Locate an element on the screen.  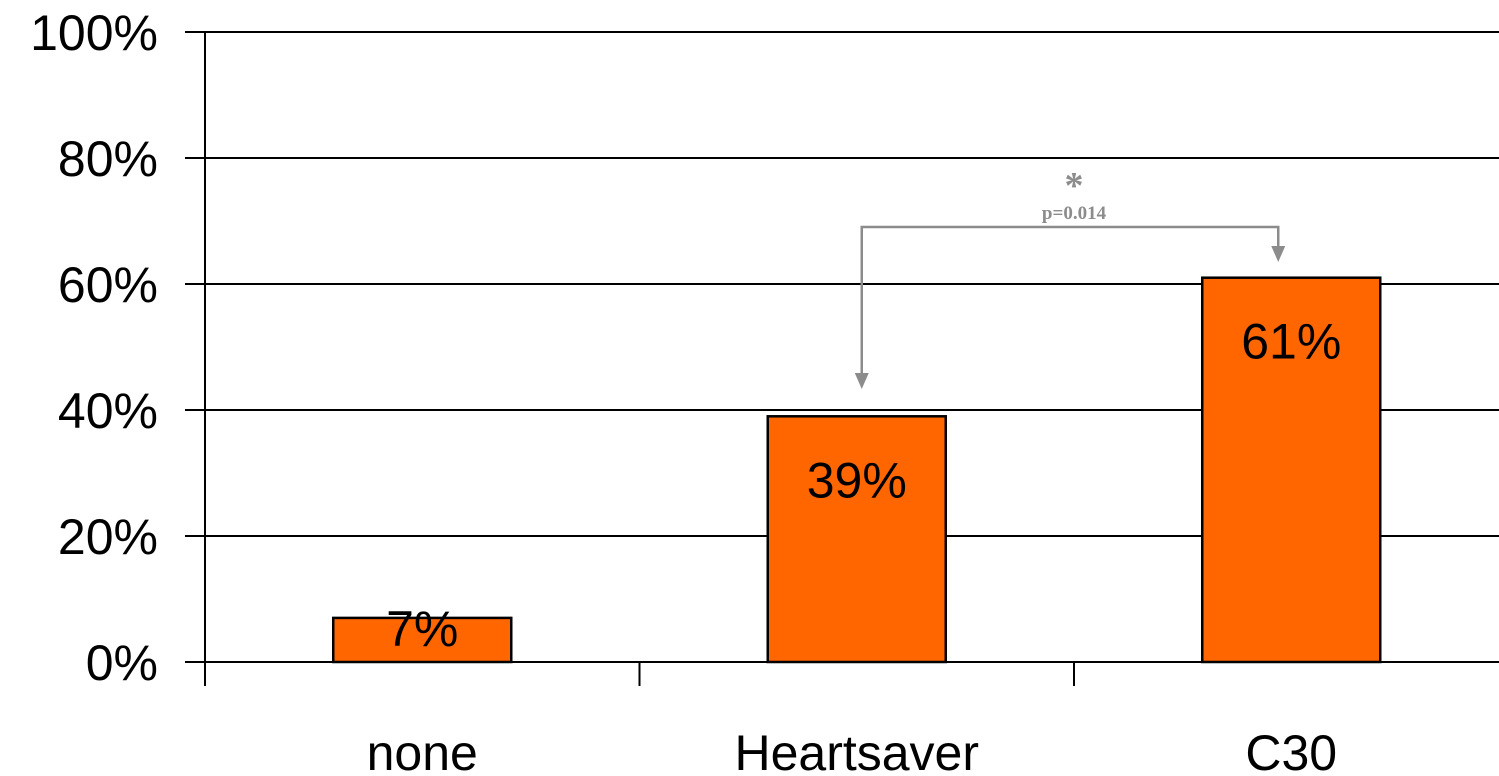
arrow-head-left is located at coordinates (861, 381).